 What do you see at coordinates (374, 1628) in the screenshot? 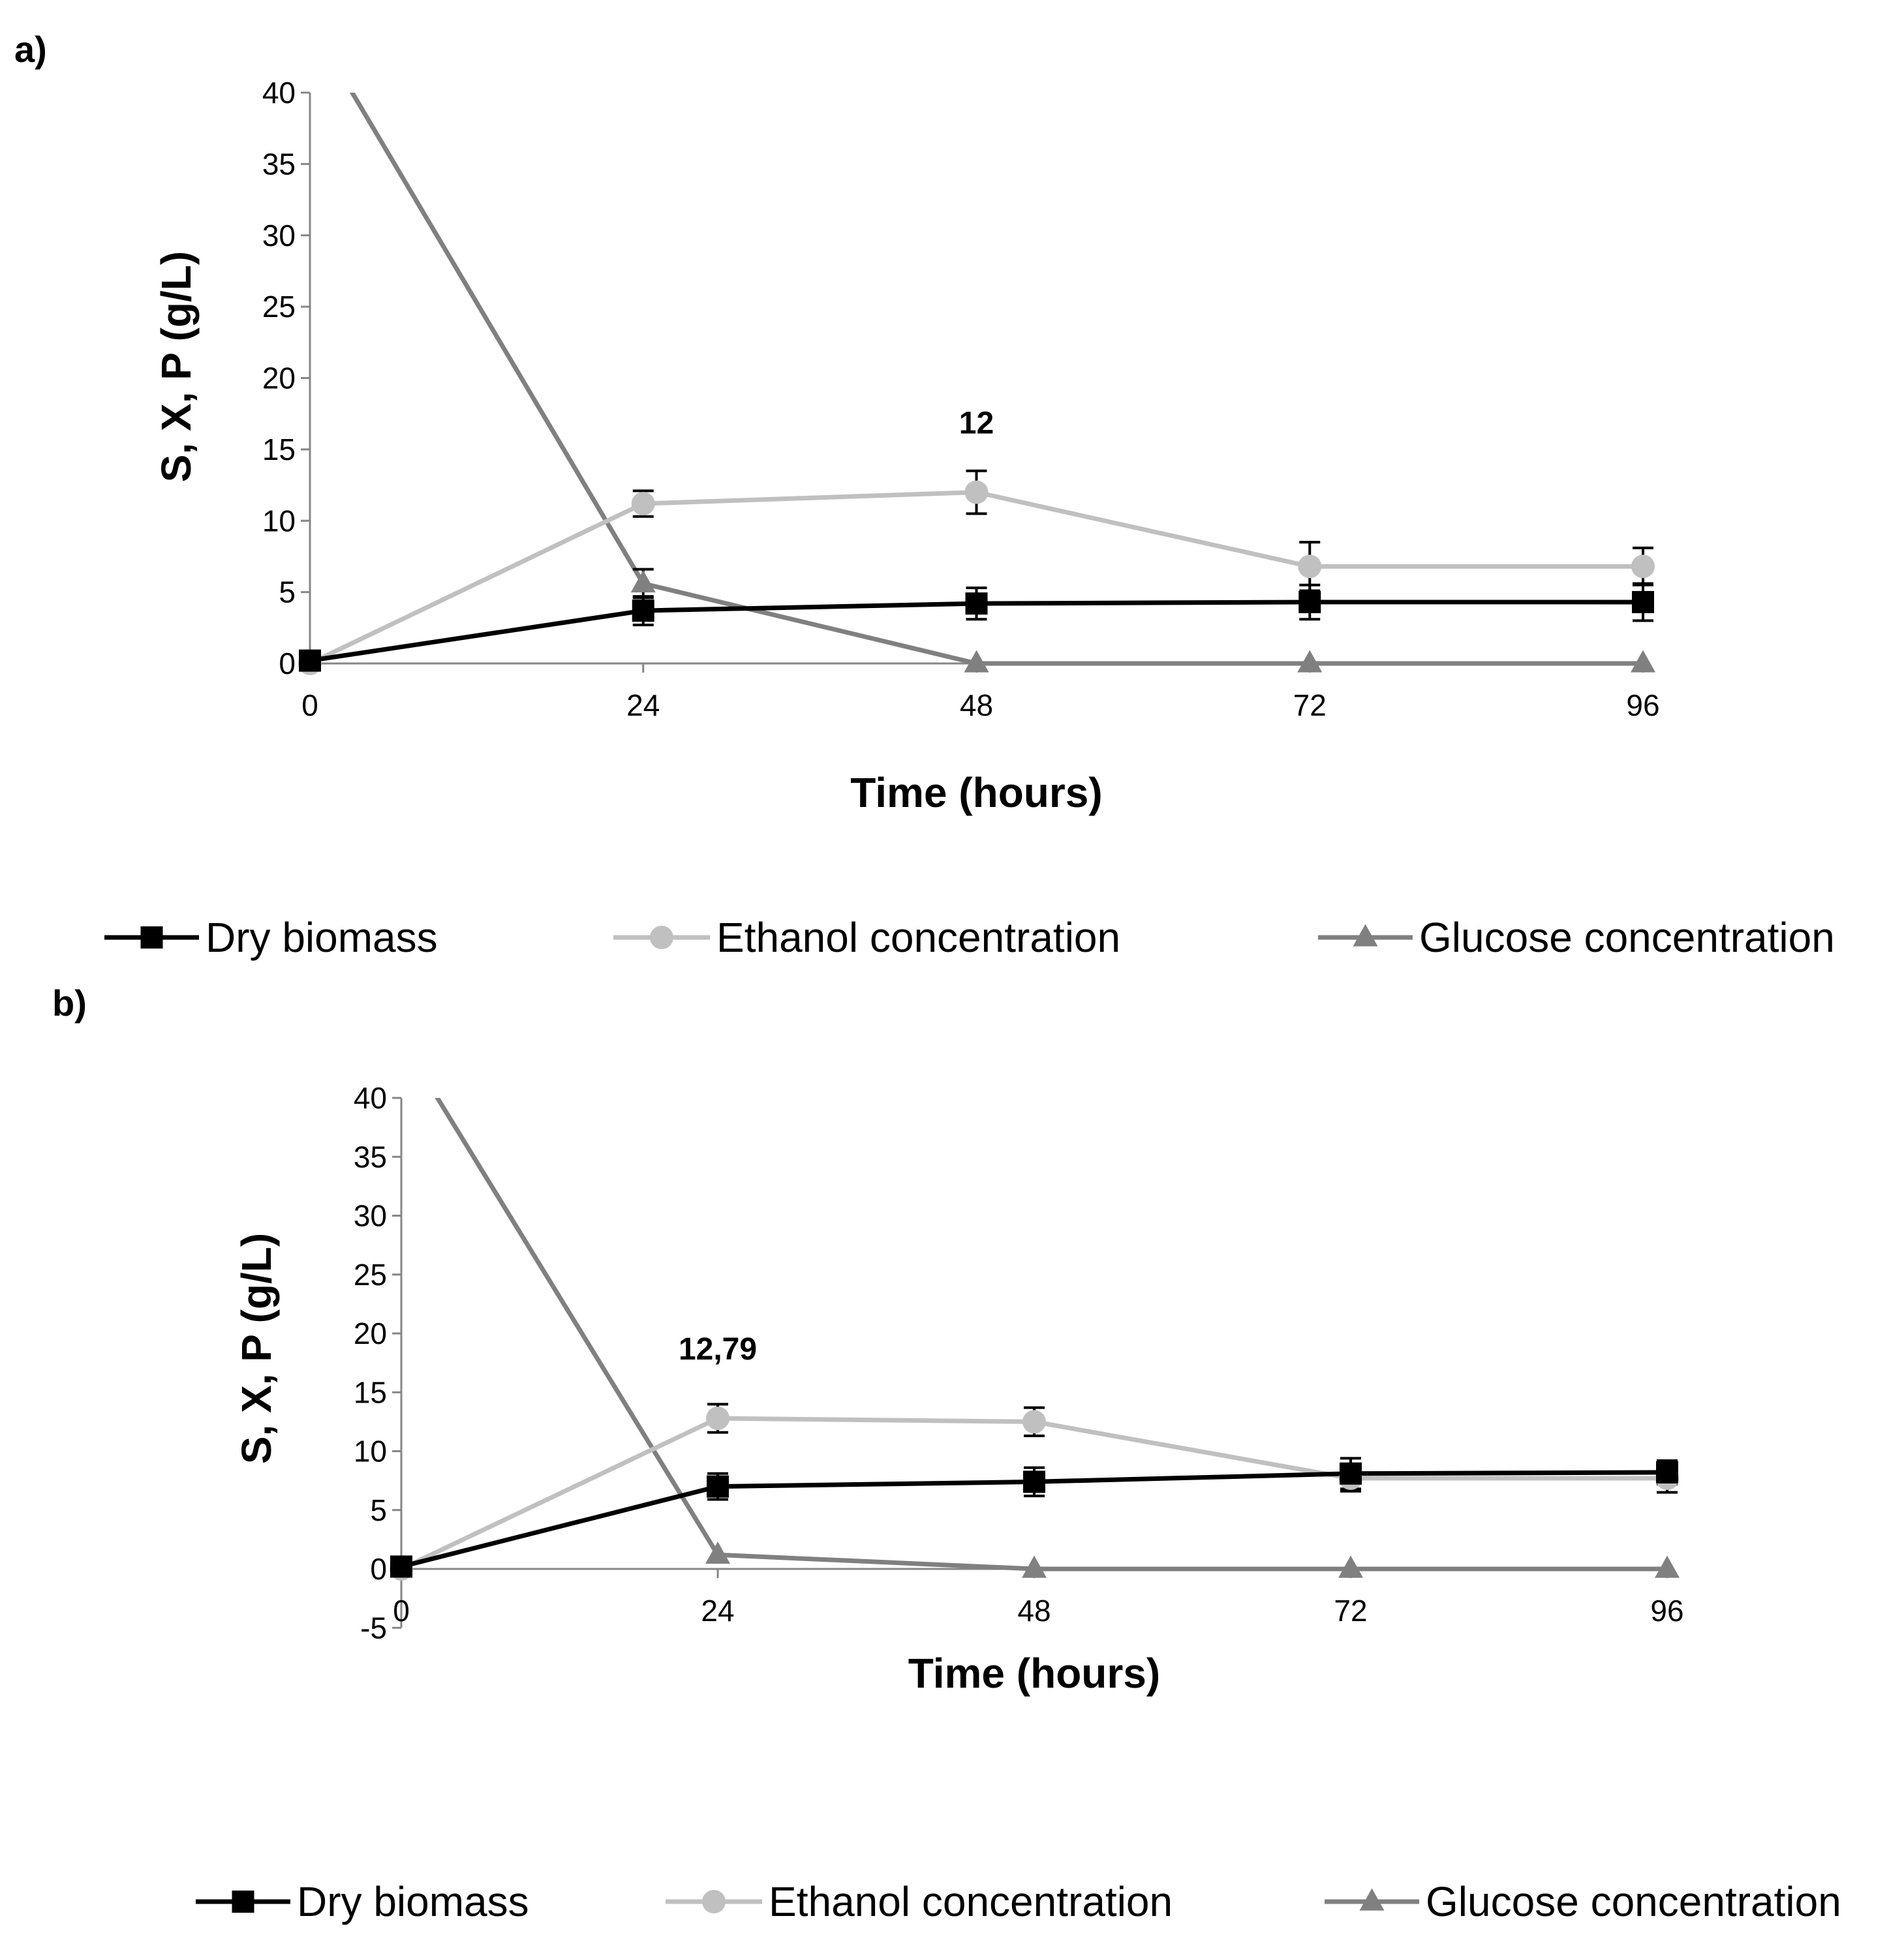
I see `y-tick-label: -5` at bounding box center [374, 1628].